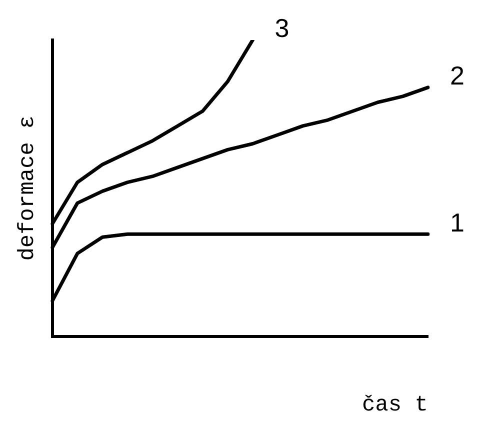 This screenshot has width=483, height=432. What do you see at coordinates (457, 222) in the screenshot?
I see `series-label: 1` at bounding box center [457, 222].